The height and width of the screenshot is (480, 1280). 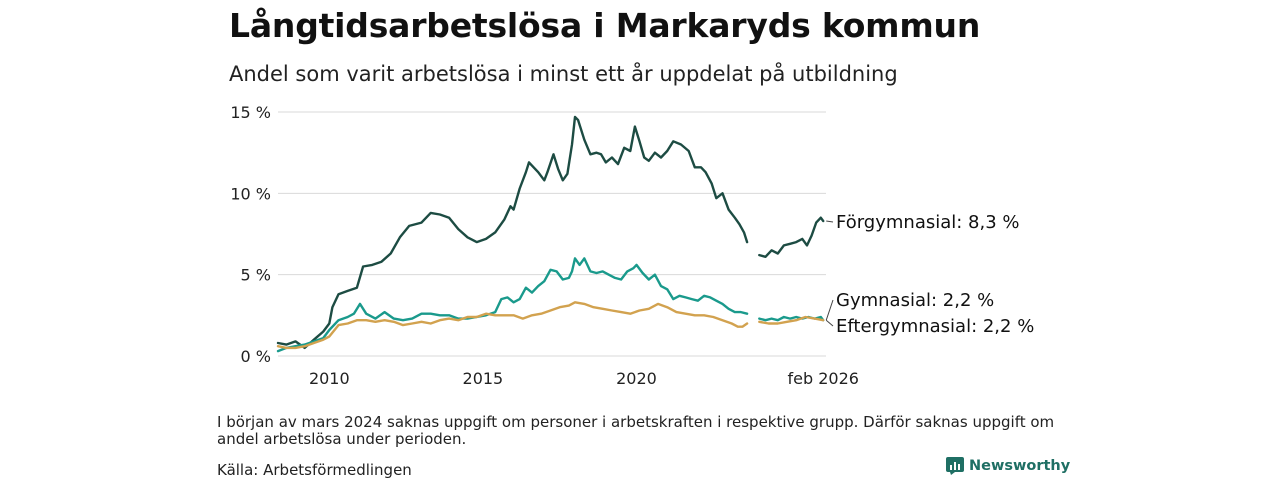 I want to click on y-tick-label: 5 %, so click(x=256, y=275).